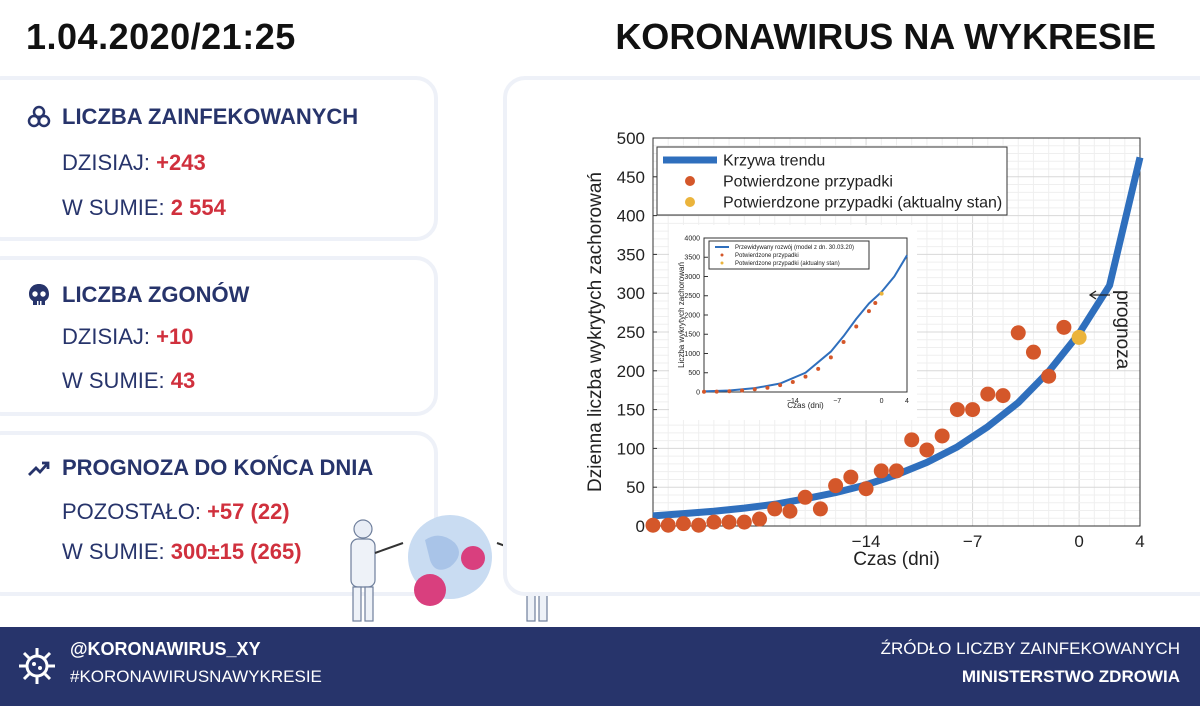 The width and height of the screenshot is (1200, 706). I want to click on legend-box, so click(789, 255).